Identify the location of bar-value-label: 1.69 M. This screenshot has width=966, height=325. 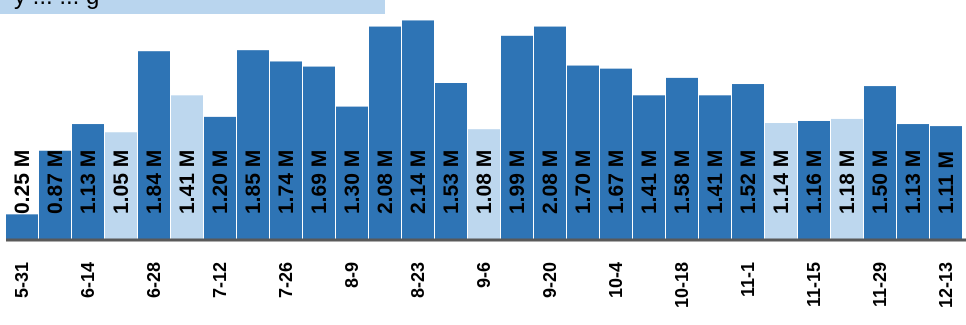
(319, 182).